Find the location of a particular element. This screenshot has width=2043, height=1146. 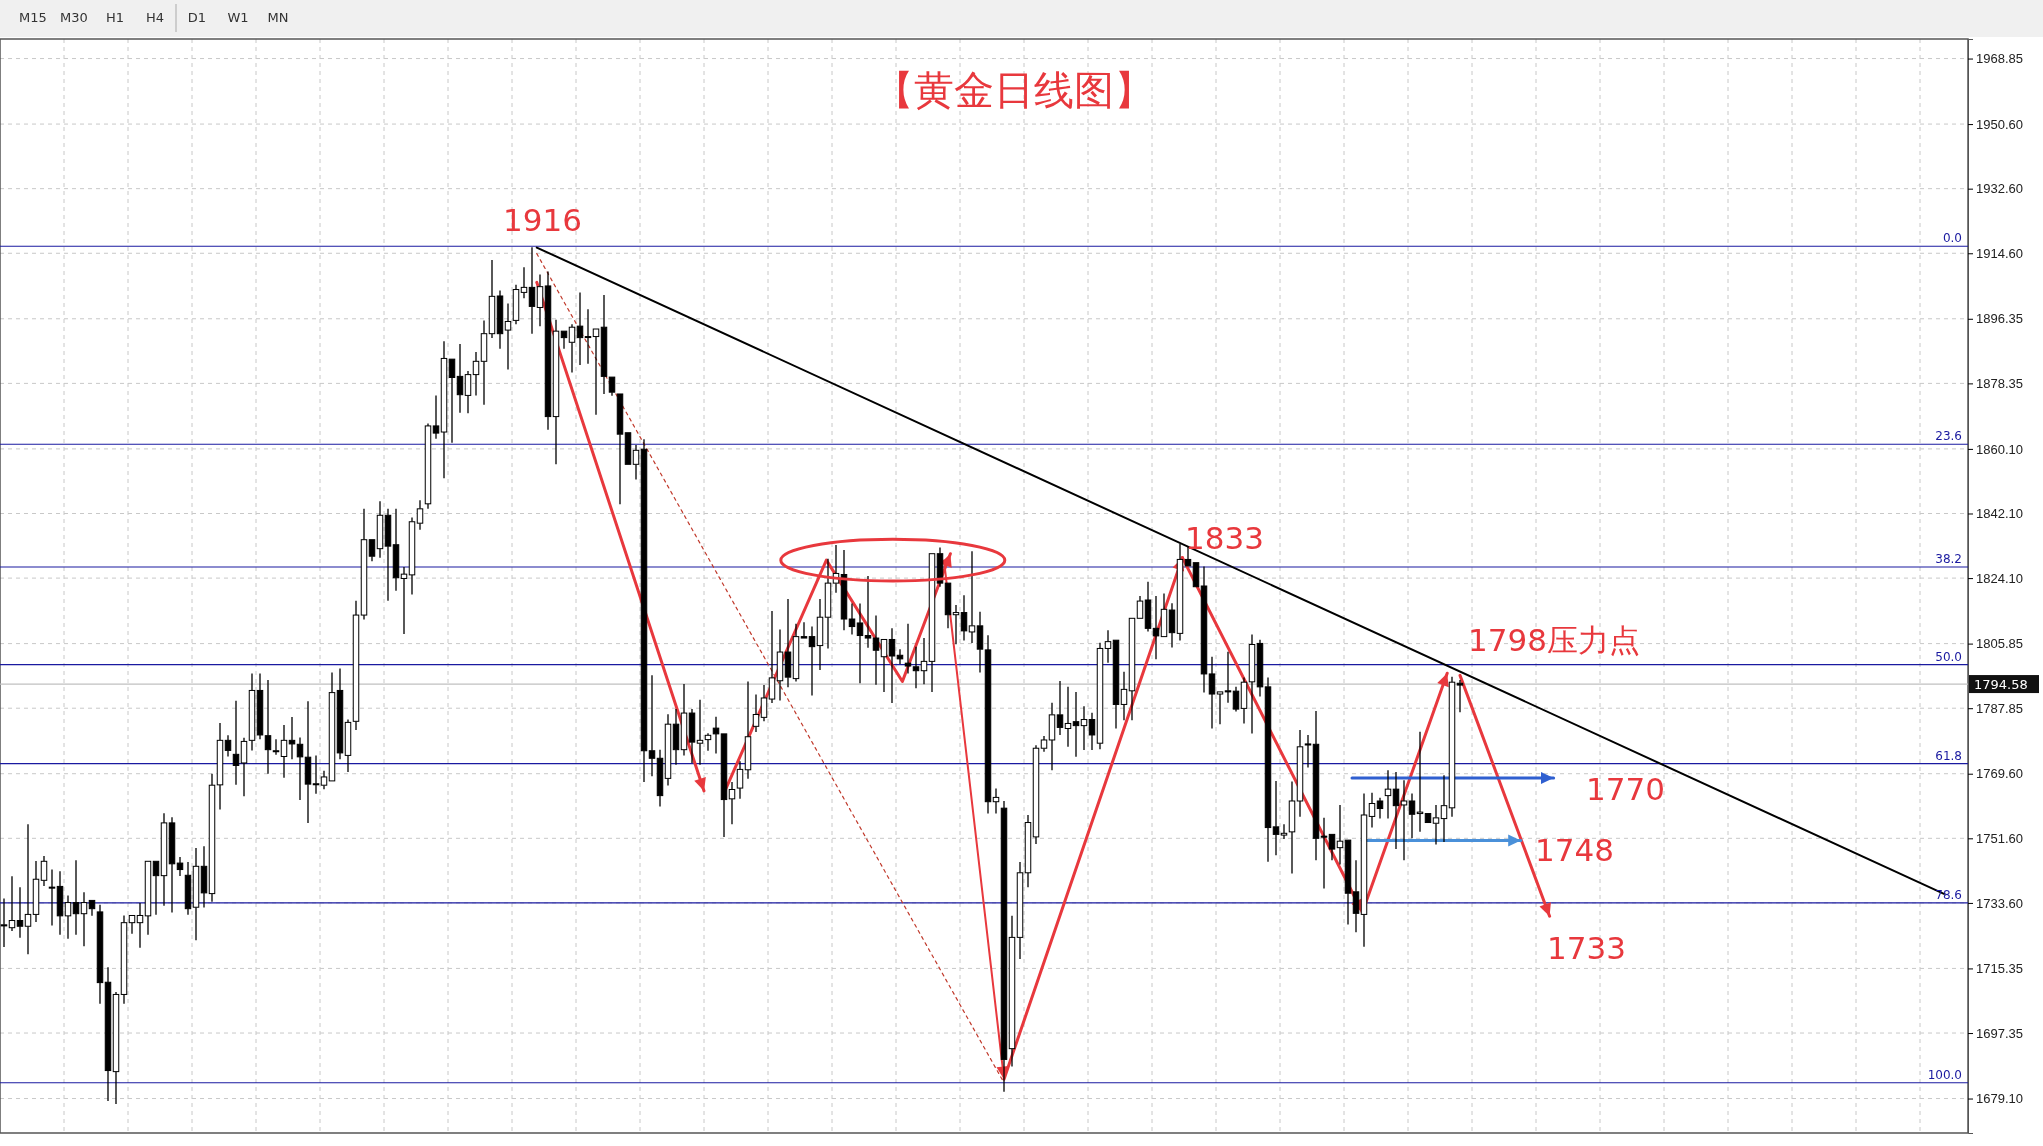

text: M30 is located at coordinates (74, 17).